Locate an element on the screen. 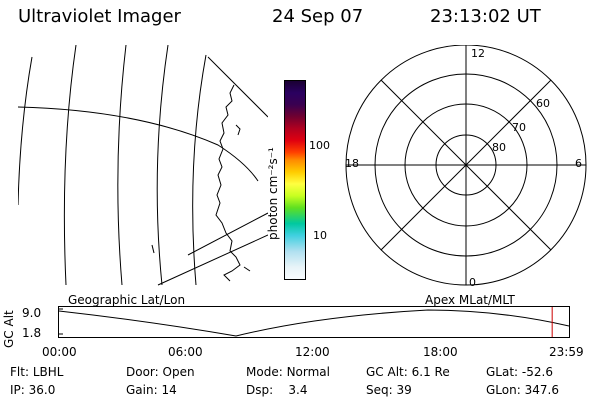 The image size is (600, 400). time-tick-label: 06:00 is located at coordinates (185, 352).